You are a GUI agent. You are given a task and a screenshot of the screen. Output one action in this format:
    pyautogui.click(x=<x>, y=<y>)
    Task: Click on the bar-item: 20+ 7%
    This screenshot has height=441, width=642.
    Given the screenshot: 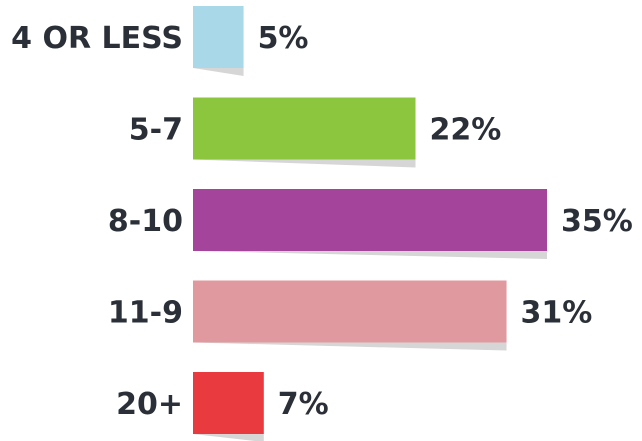 What is the action you would take?
    pyautogui.click(x=222, y=406)
    